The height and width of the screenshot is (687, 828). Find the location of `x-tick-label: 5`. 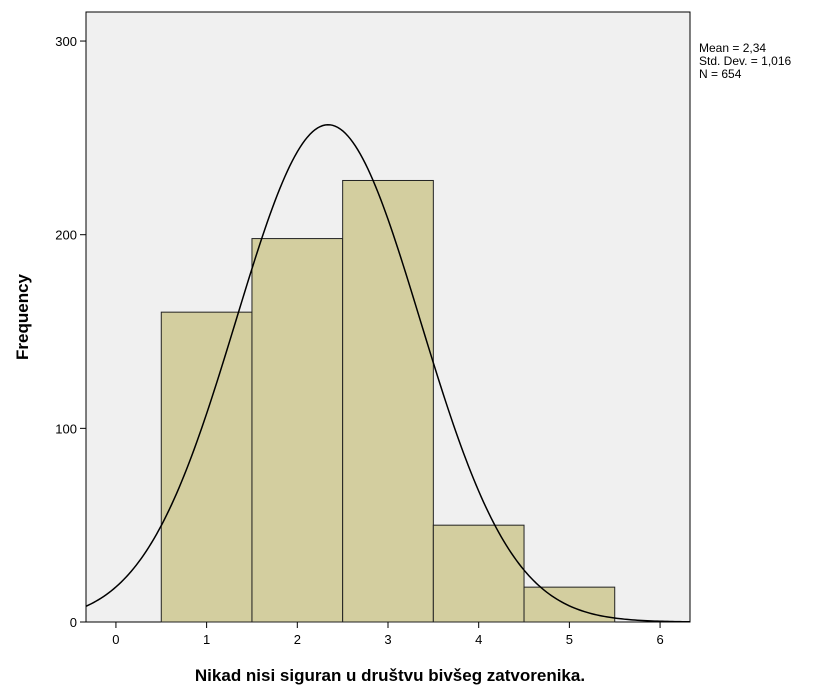

x-tick-label: 5 is located at coordinates (569, 639).